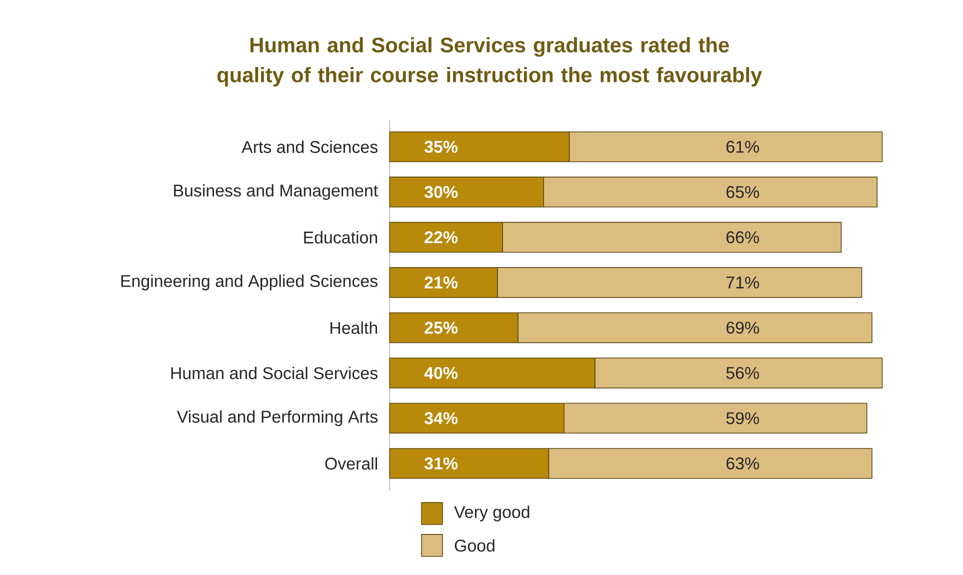 The width and height of the screenshot is (963, 575). What do you see at coordinates (351, 463) in the screenshot?
I see `y-tick-label: Overall` at bounding box center [351, 463].